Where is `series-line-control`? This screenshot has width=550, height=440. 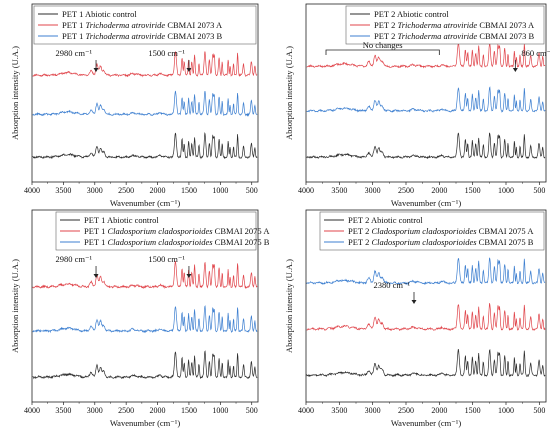 series-line-control is located at coordinates (426, 146).